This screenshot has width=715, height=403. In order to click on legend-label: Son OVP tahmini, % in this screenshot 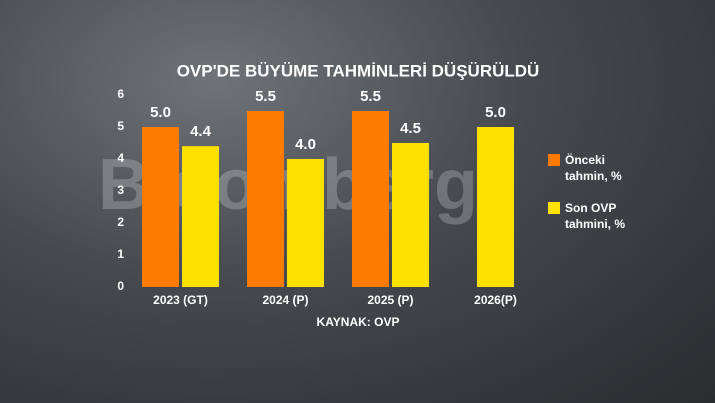, I will do `click(595, 216)`.